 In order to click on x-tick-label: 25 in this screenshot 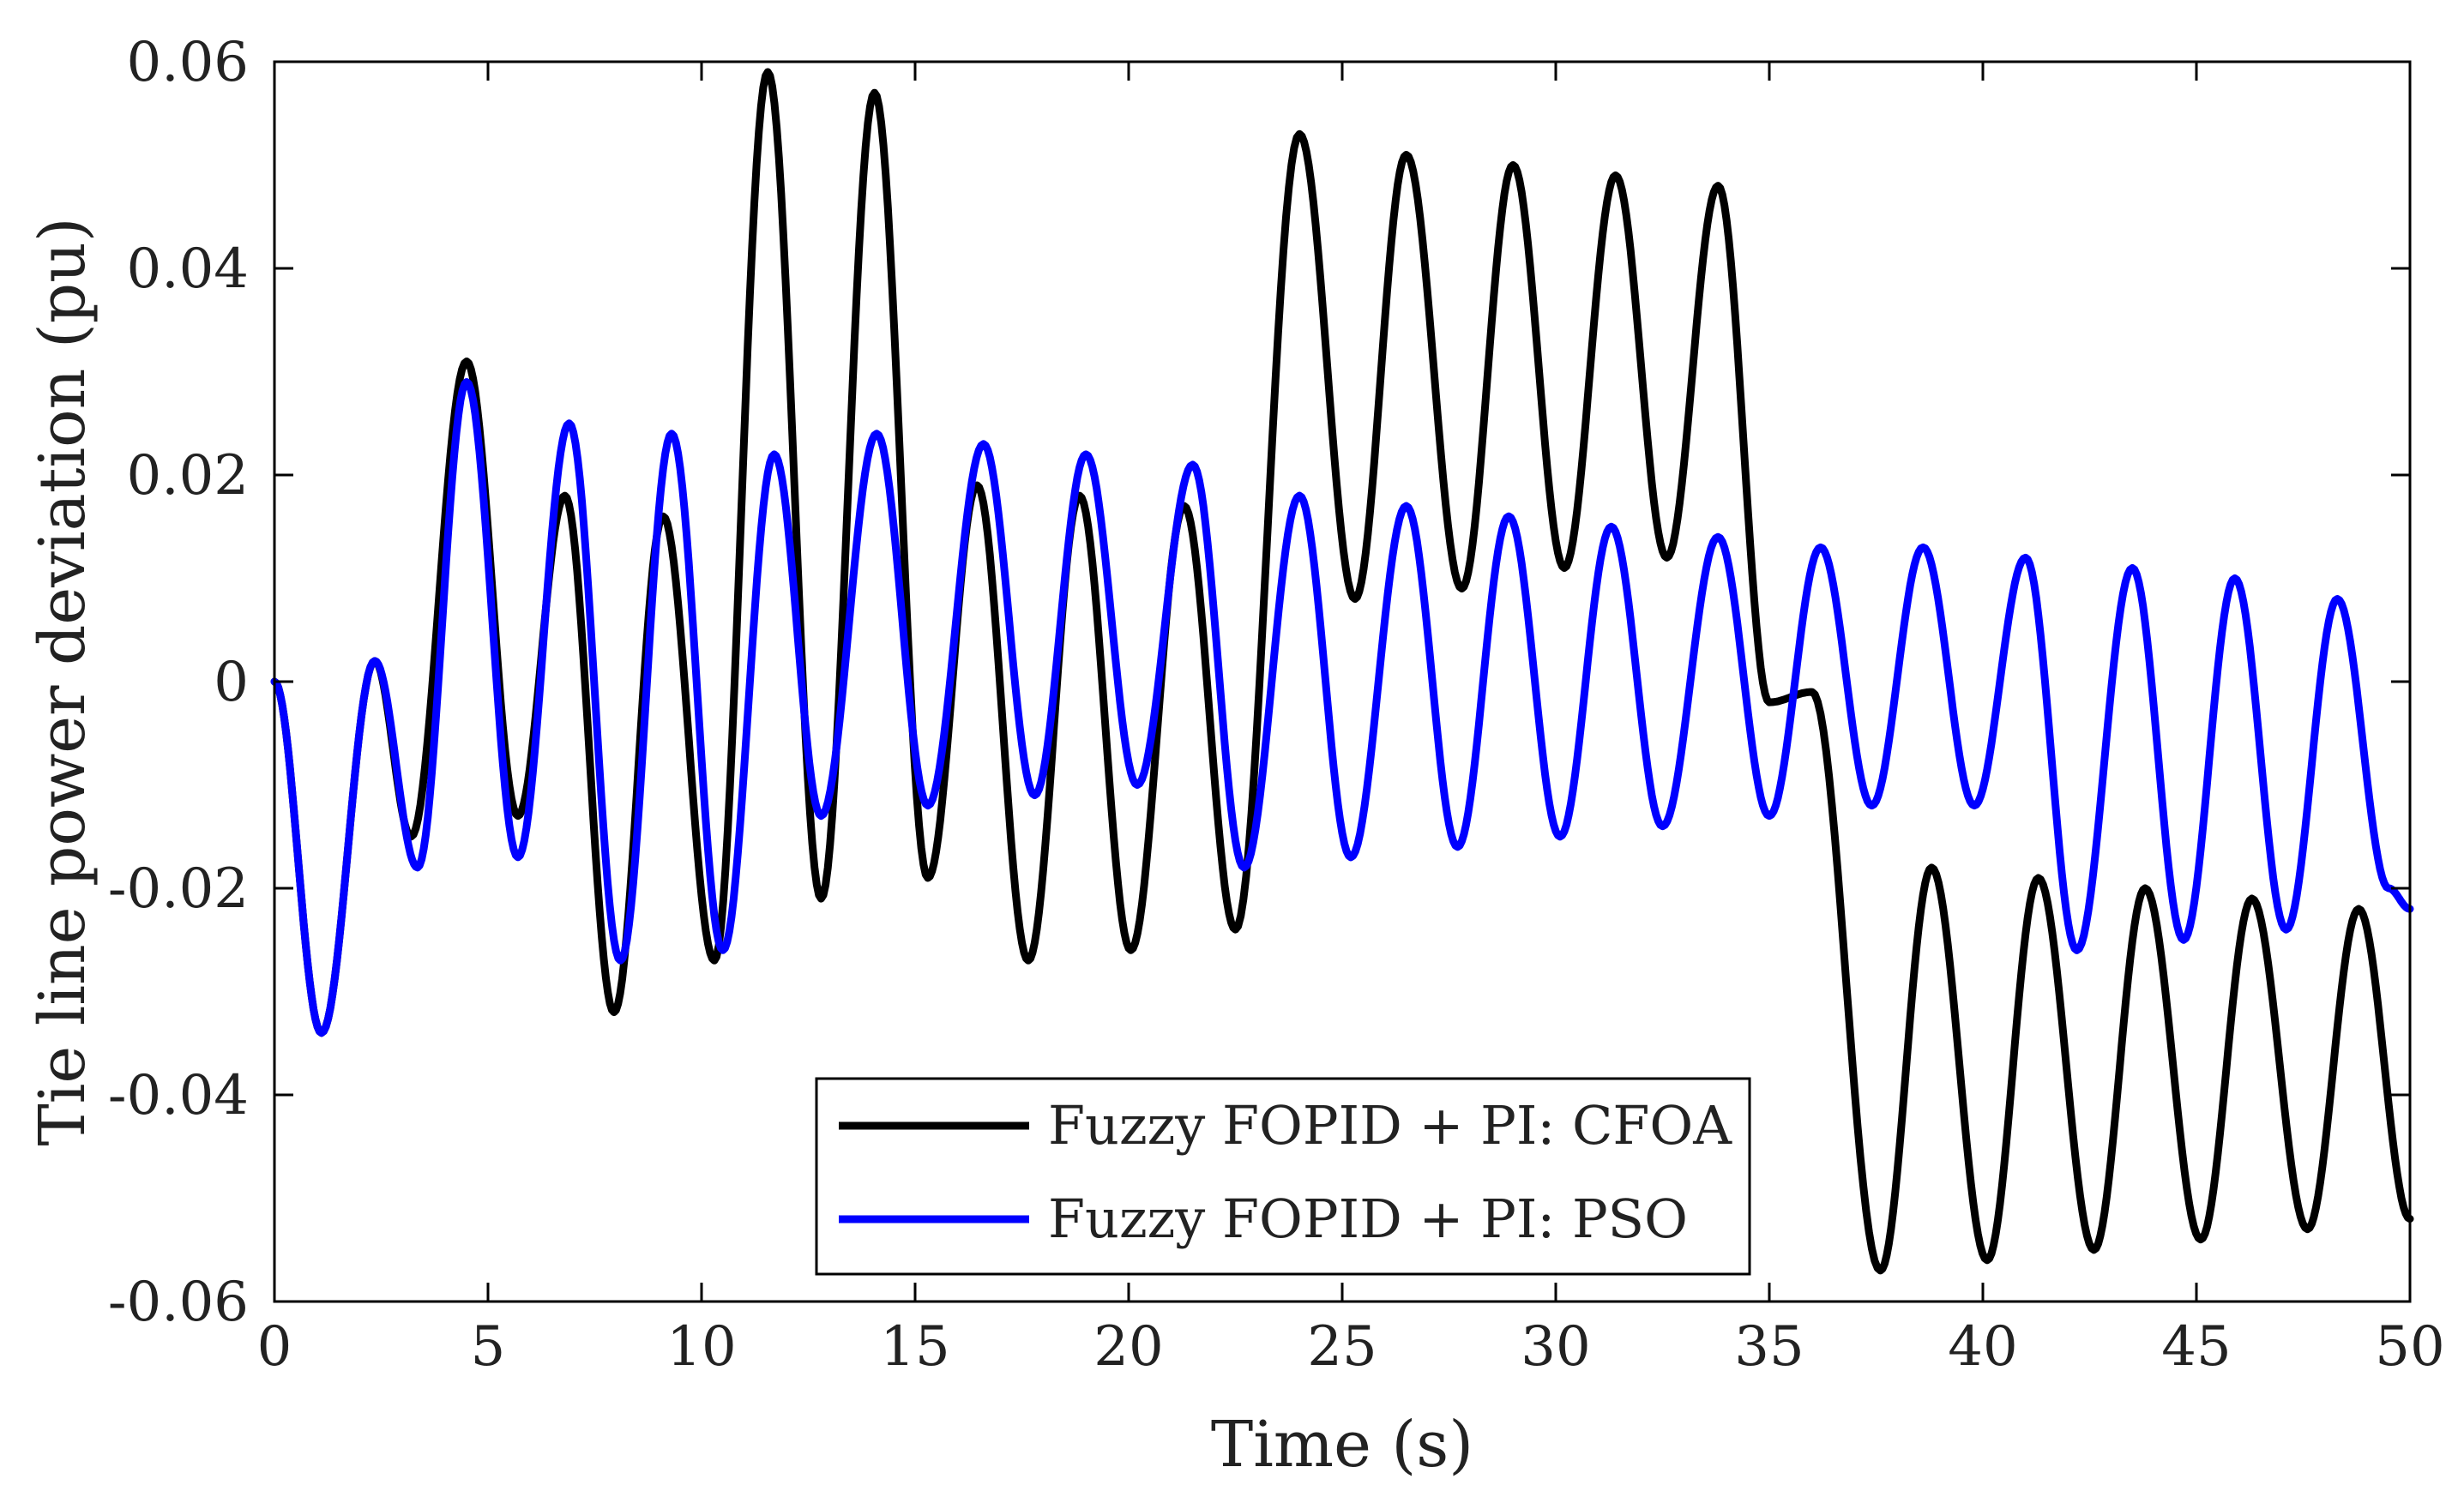, I will do `click(1342, 1347)`.